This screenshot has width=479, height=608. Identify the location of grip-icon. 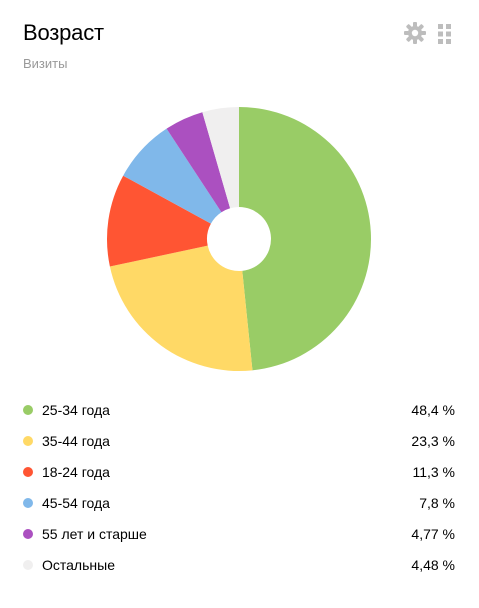
(445, 34).